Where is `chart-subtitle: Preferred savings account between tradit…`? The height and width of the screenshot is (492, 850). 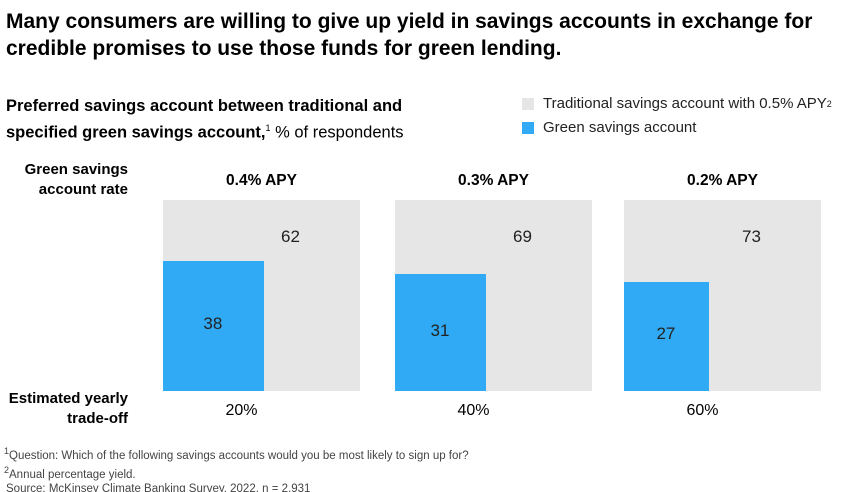
chart-subtitle: Preferred savings account between tradit… is located at coordinates (226, 119).